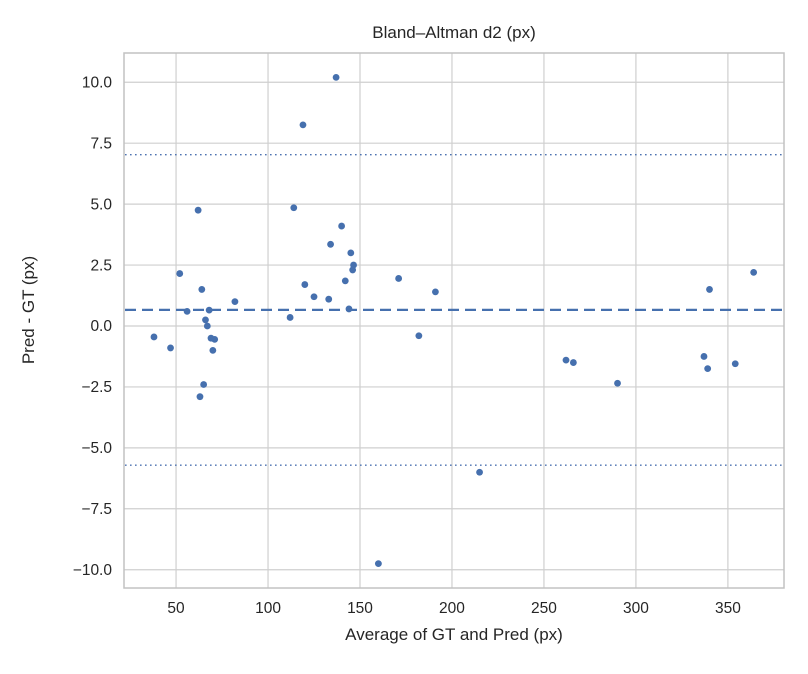 The width and height of the screenshot is (808, 674). Describe the element at coordinates (101, 204) in the screenshot. I see `y-tick-label: 5.0` at that location.